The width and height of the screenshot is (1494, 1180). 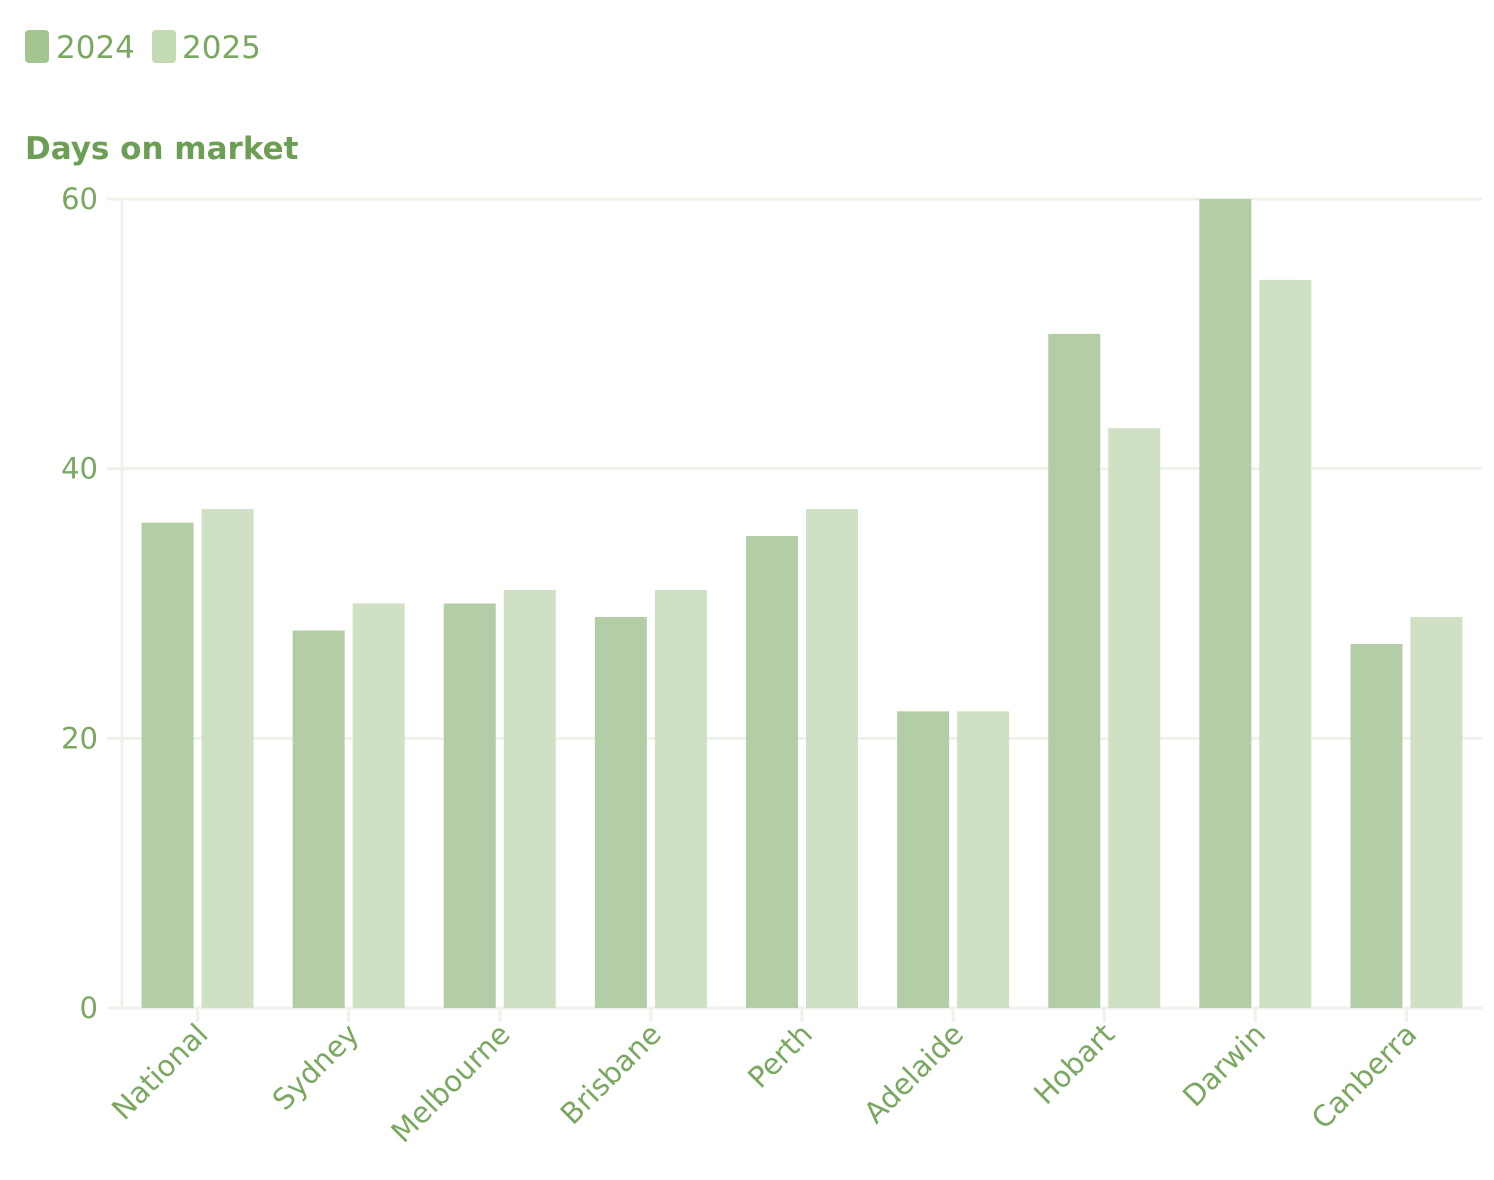 I want to click on legend-swatch-2024, so click(x=37, y=46).